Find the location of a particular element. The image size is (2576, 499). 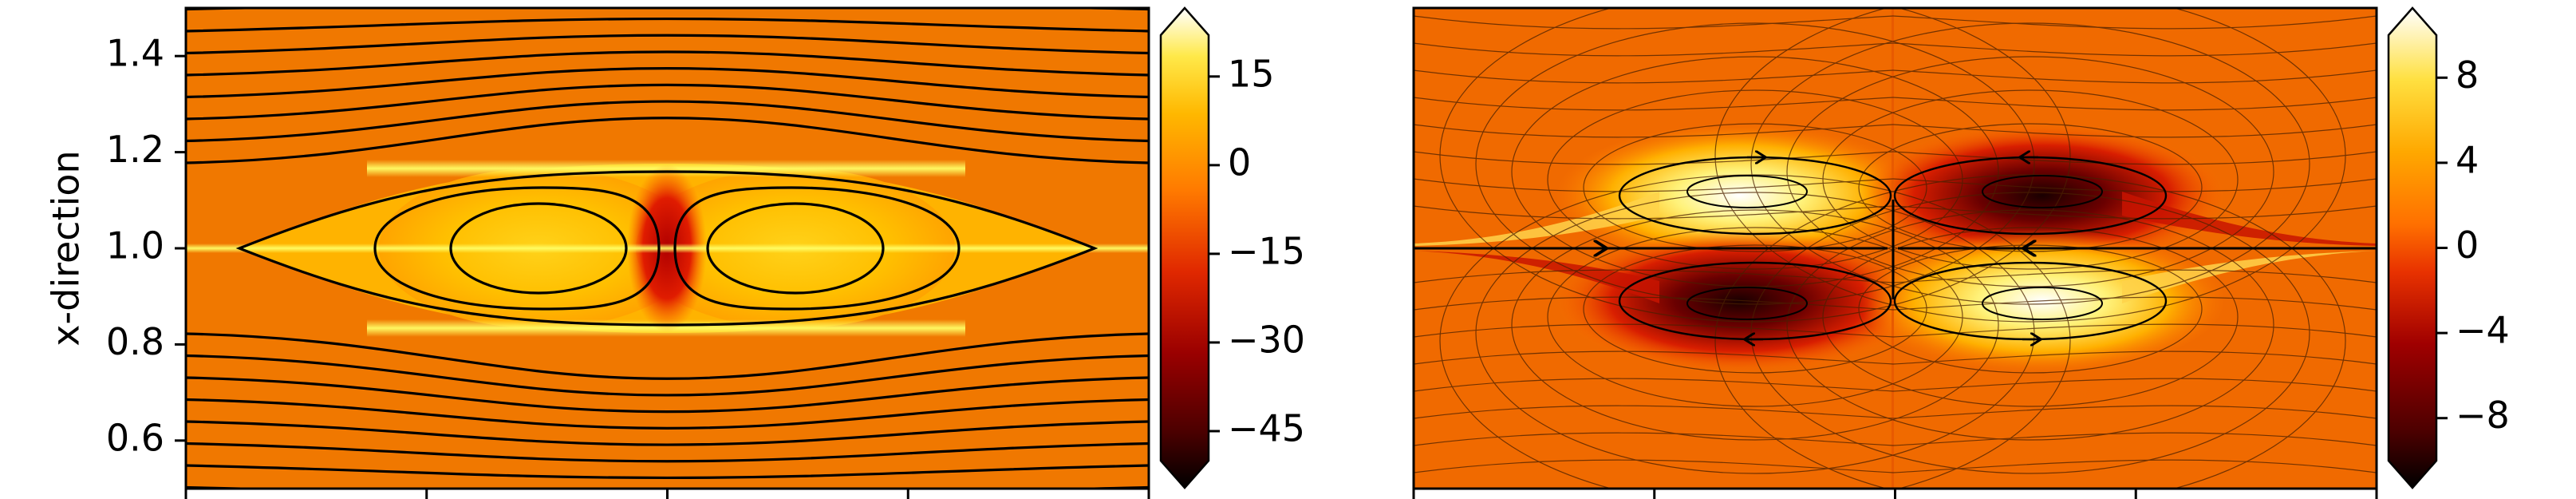

left-y-axis-label: x-direction is located at coordinates (67, 248).